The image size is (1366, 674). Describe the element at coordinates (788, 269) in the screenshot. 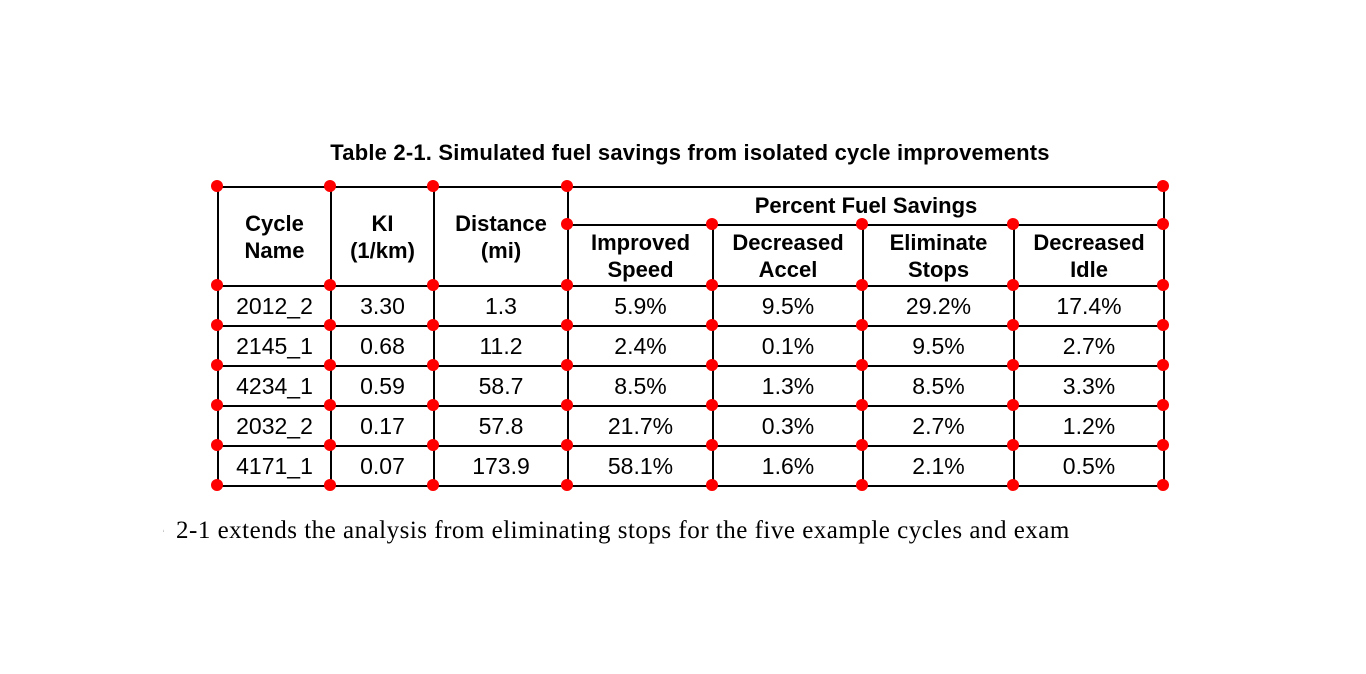

I see `header-line: Accel` at that location.